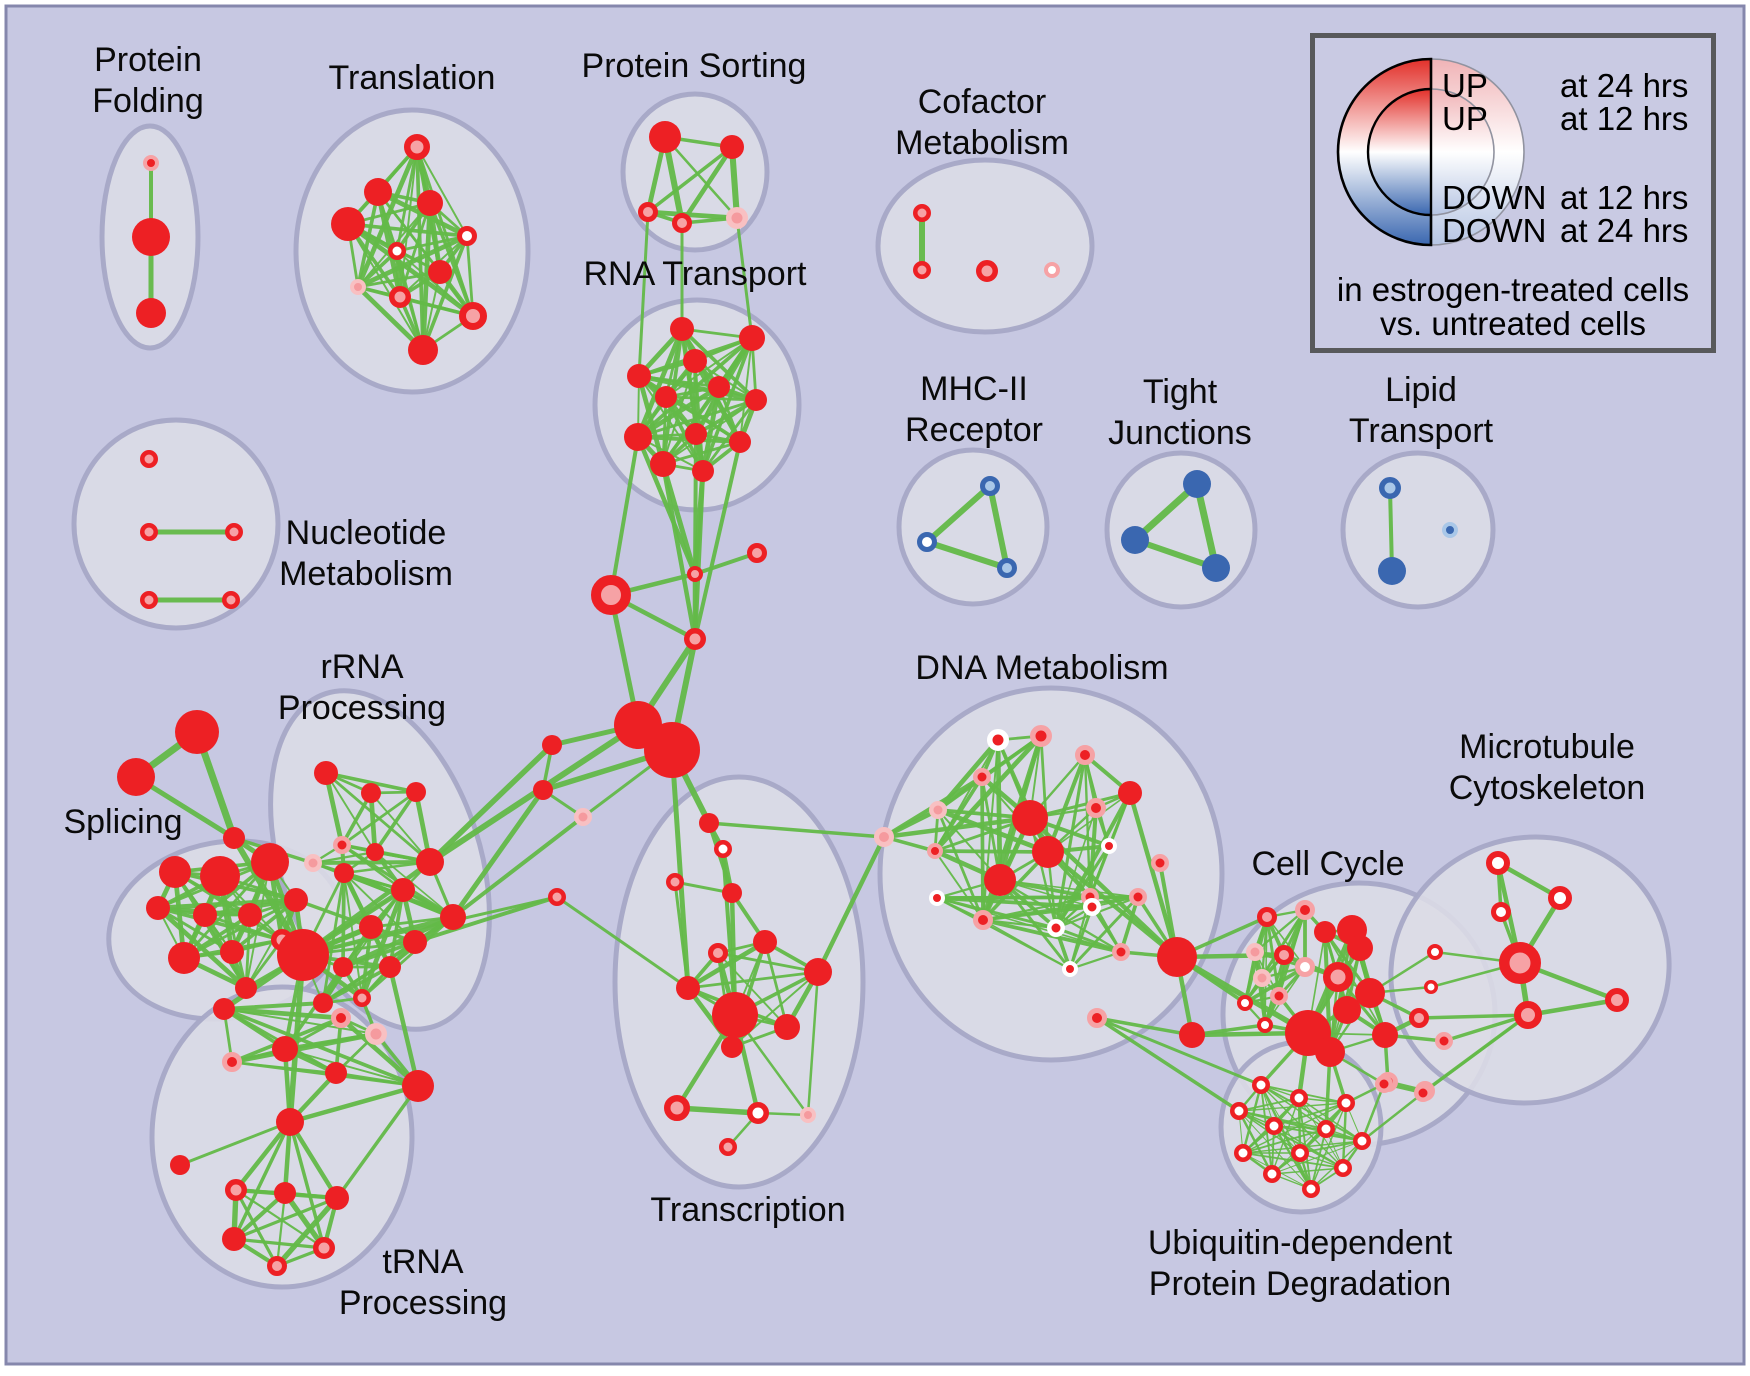 The width and height of the screenshot is (1750, 1376). Describe the element at coordinates (440, 272) in the screenshot. I see `node-t7` at that location.